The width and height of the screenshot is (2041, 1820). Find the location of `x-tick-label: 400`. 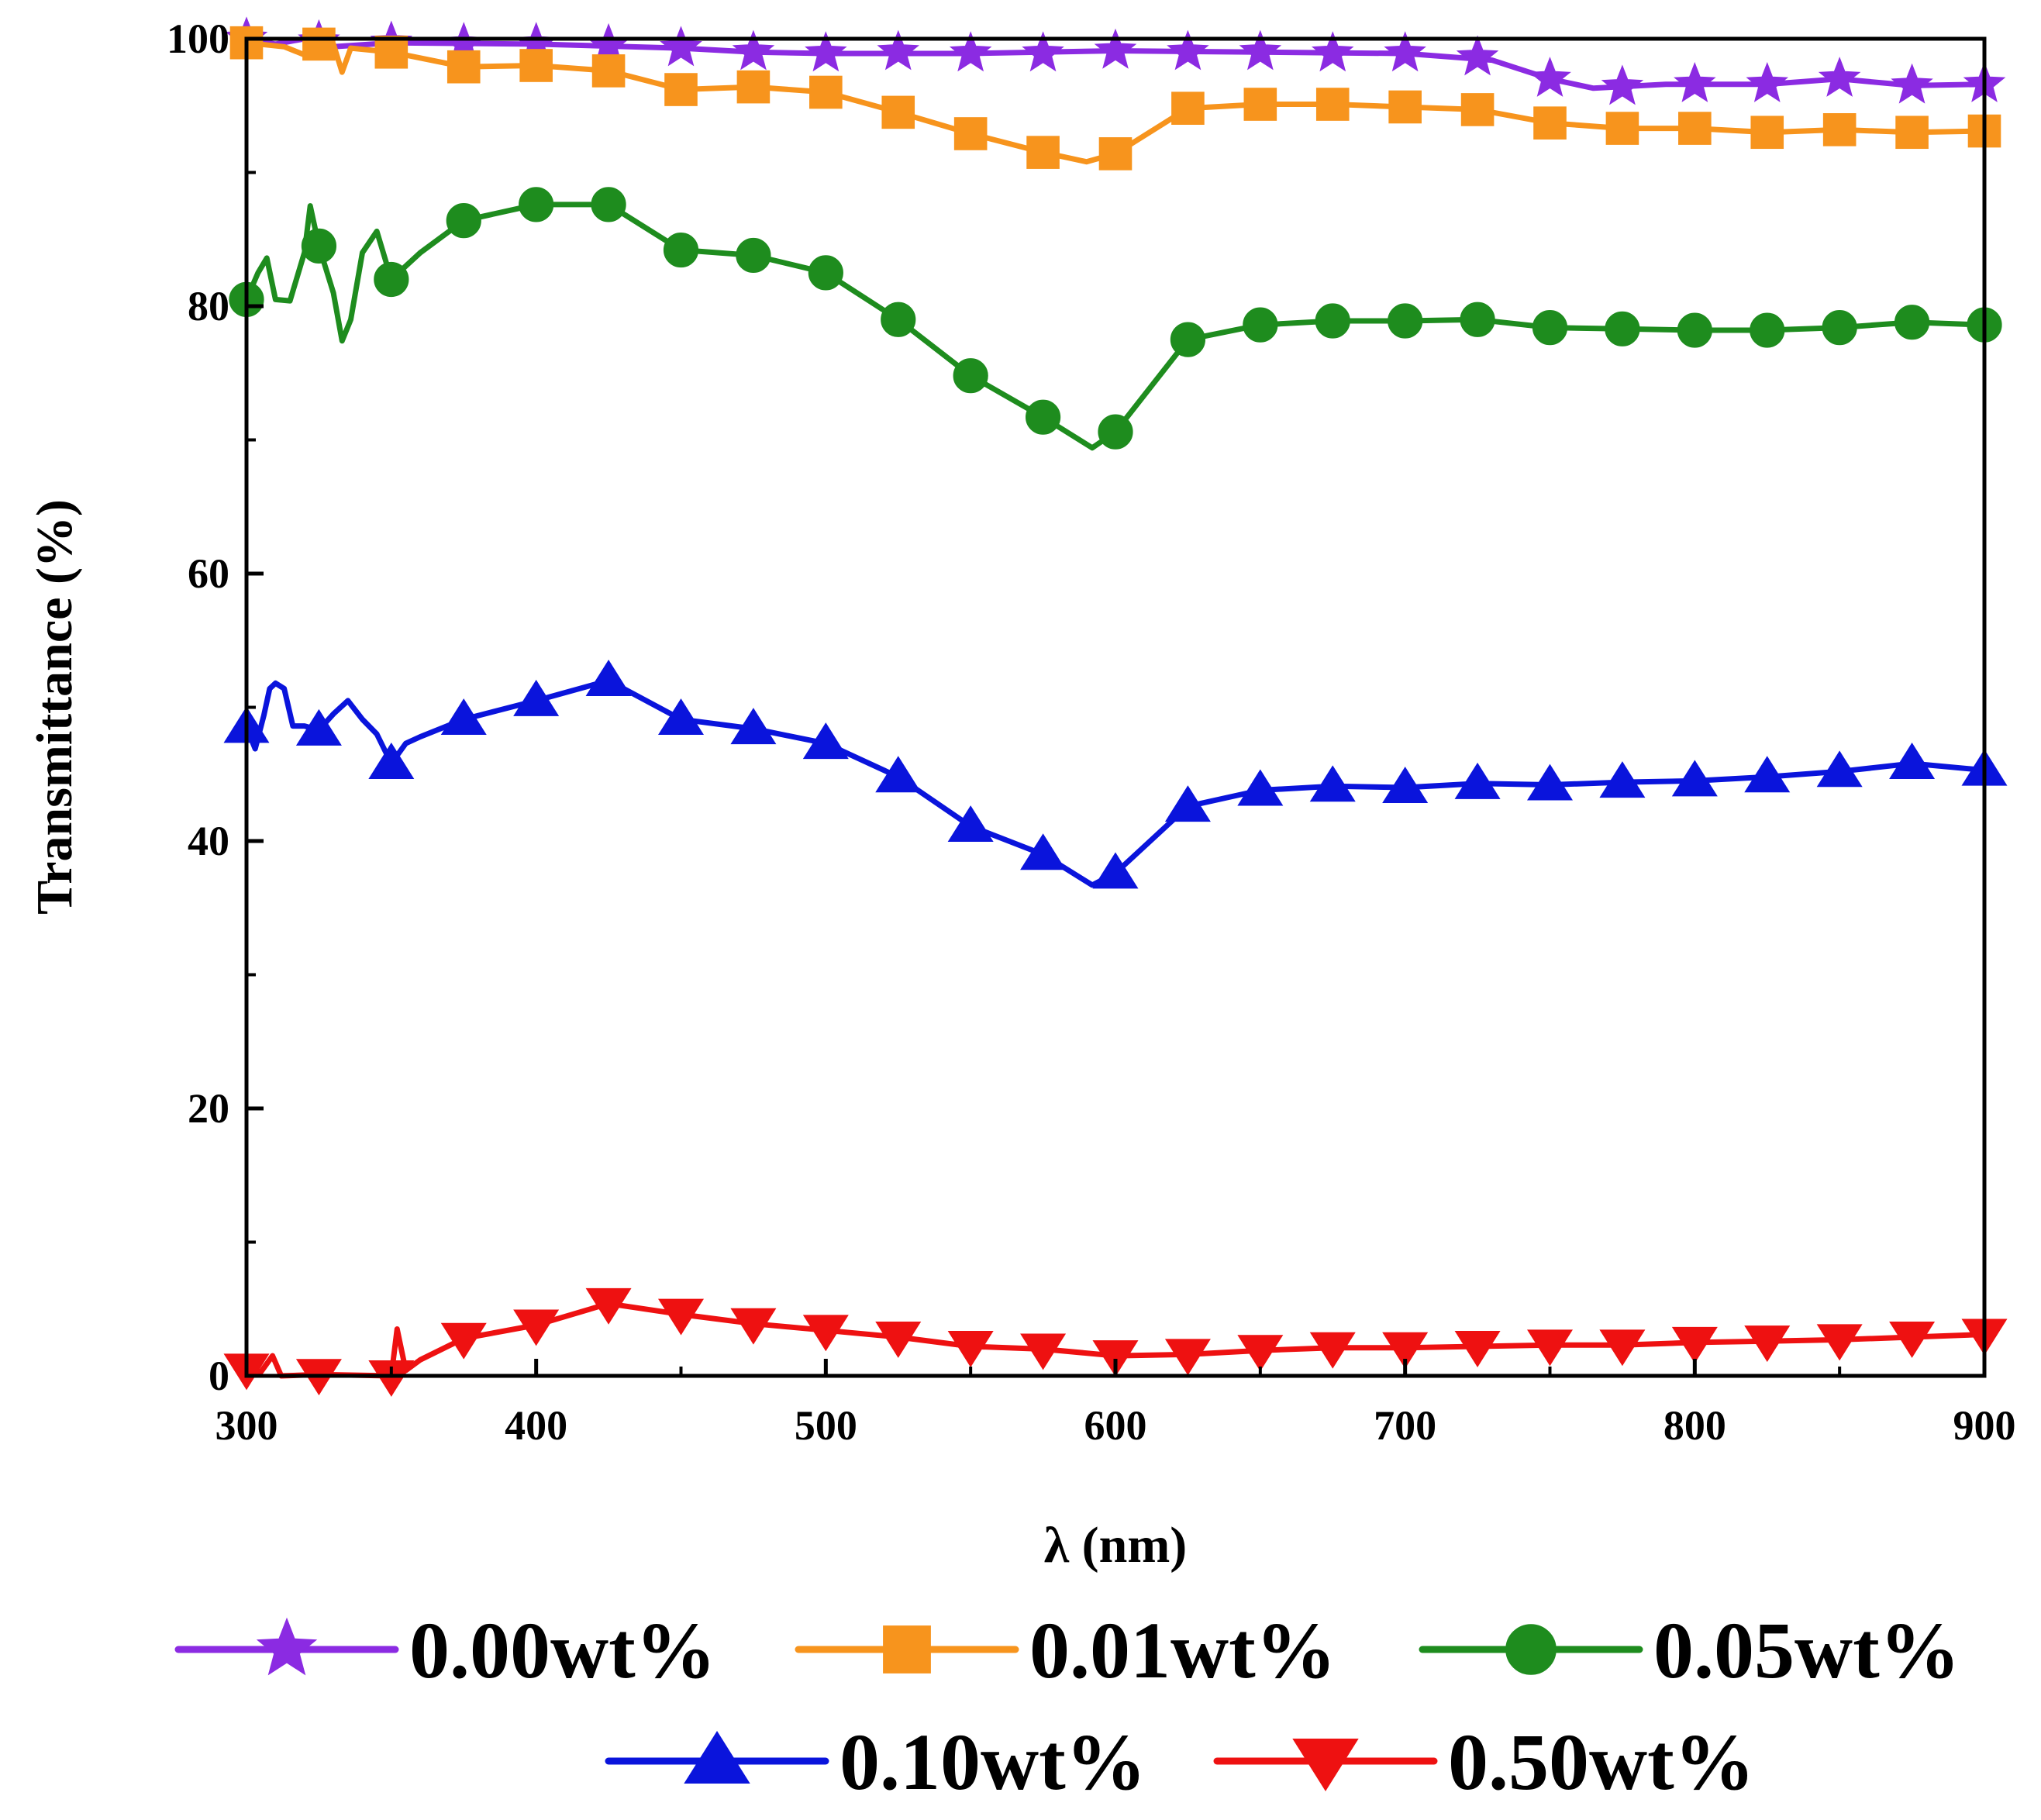

x-tick-label: 400 is located at coordinates (536, 1426).